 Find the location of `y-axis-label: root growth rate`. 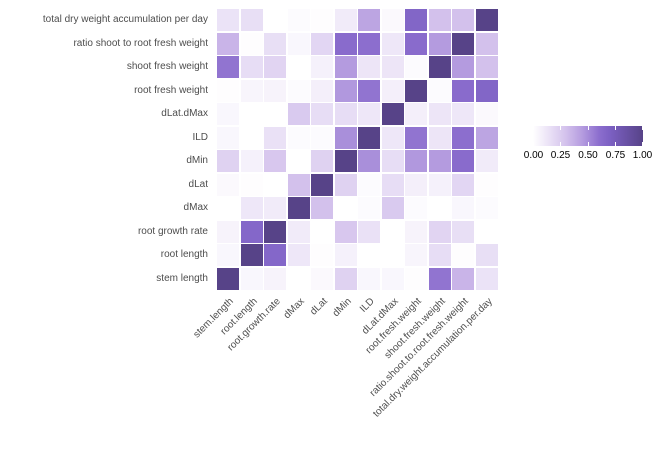

y-axis-label: root growth rate is located at coordinates (172, 231).